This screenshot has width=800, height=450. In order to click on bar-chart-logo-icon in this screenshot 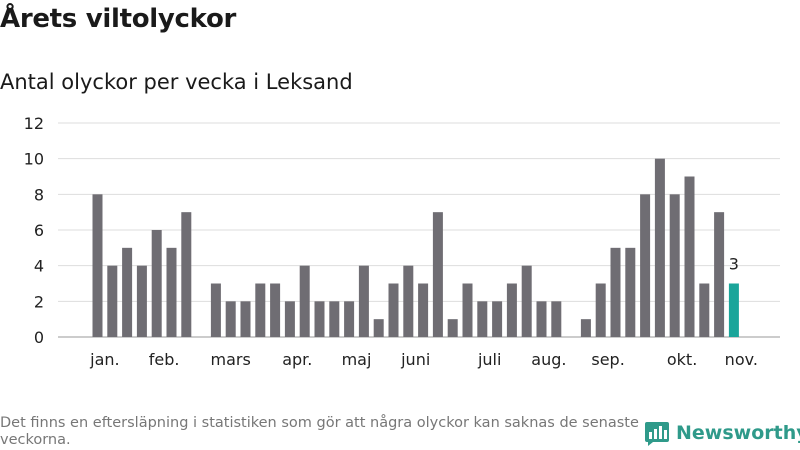, I will do `click(657, 434)`.